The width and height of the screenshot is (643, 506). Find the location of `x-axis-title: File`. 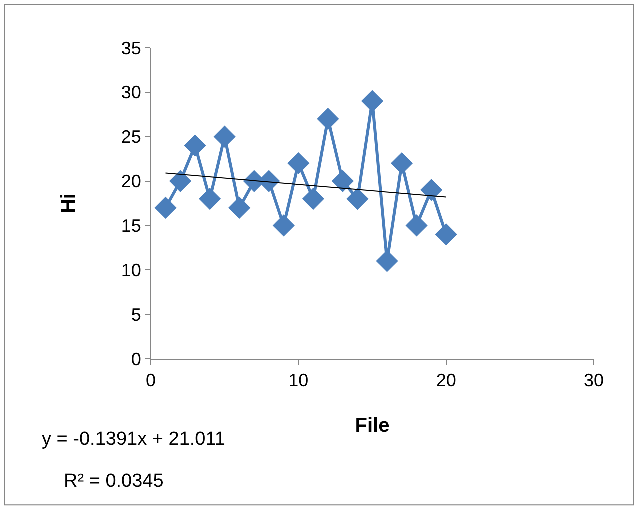

x-axis-title: File is located at coordinates (372, 426).